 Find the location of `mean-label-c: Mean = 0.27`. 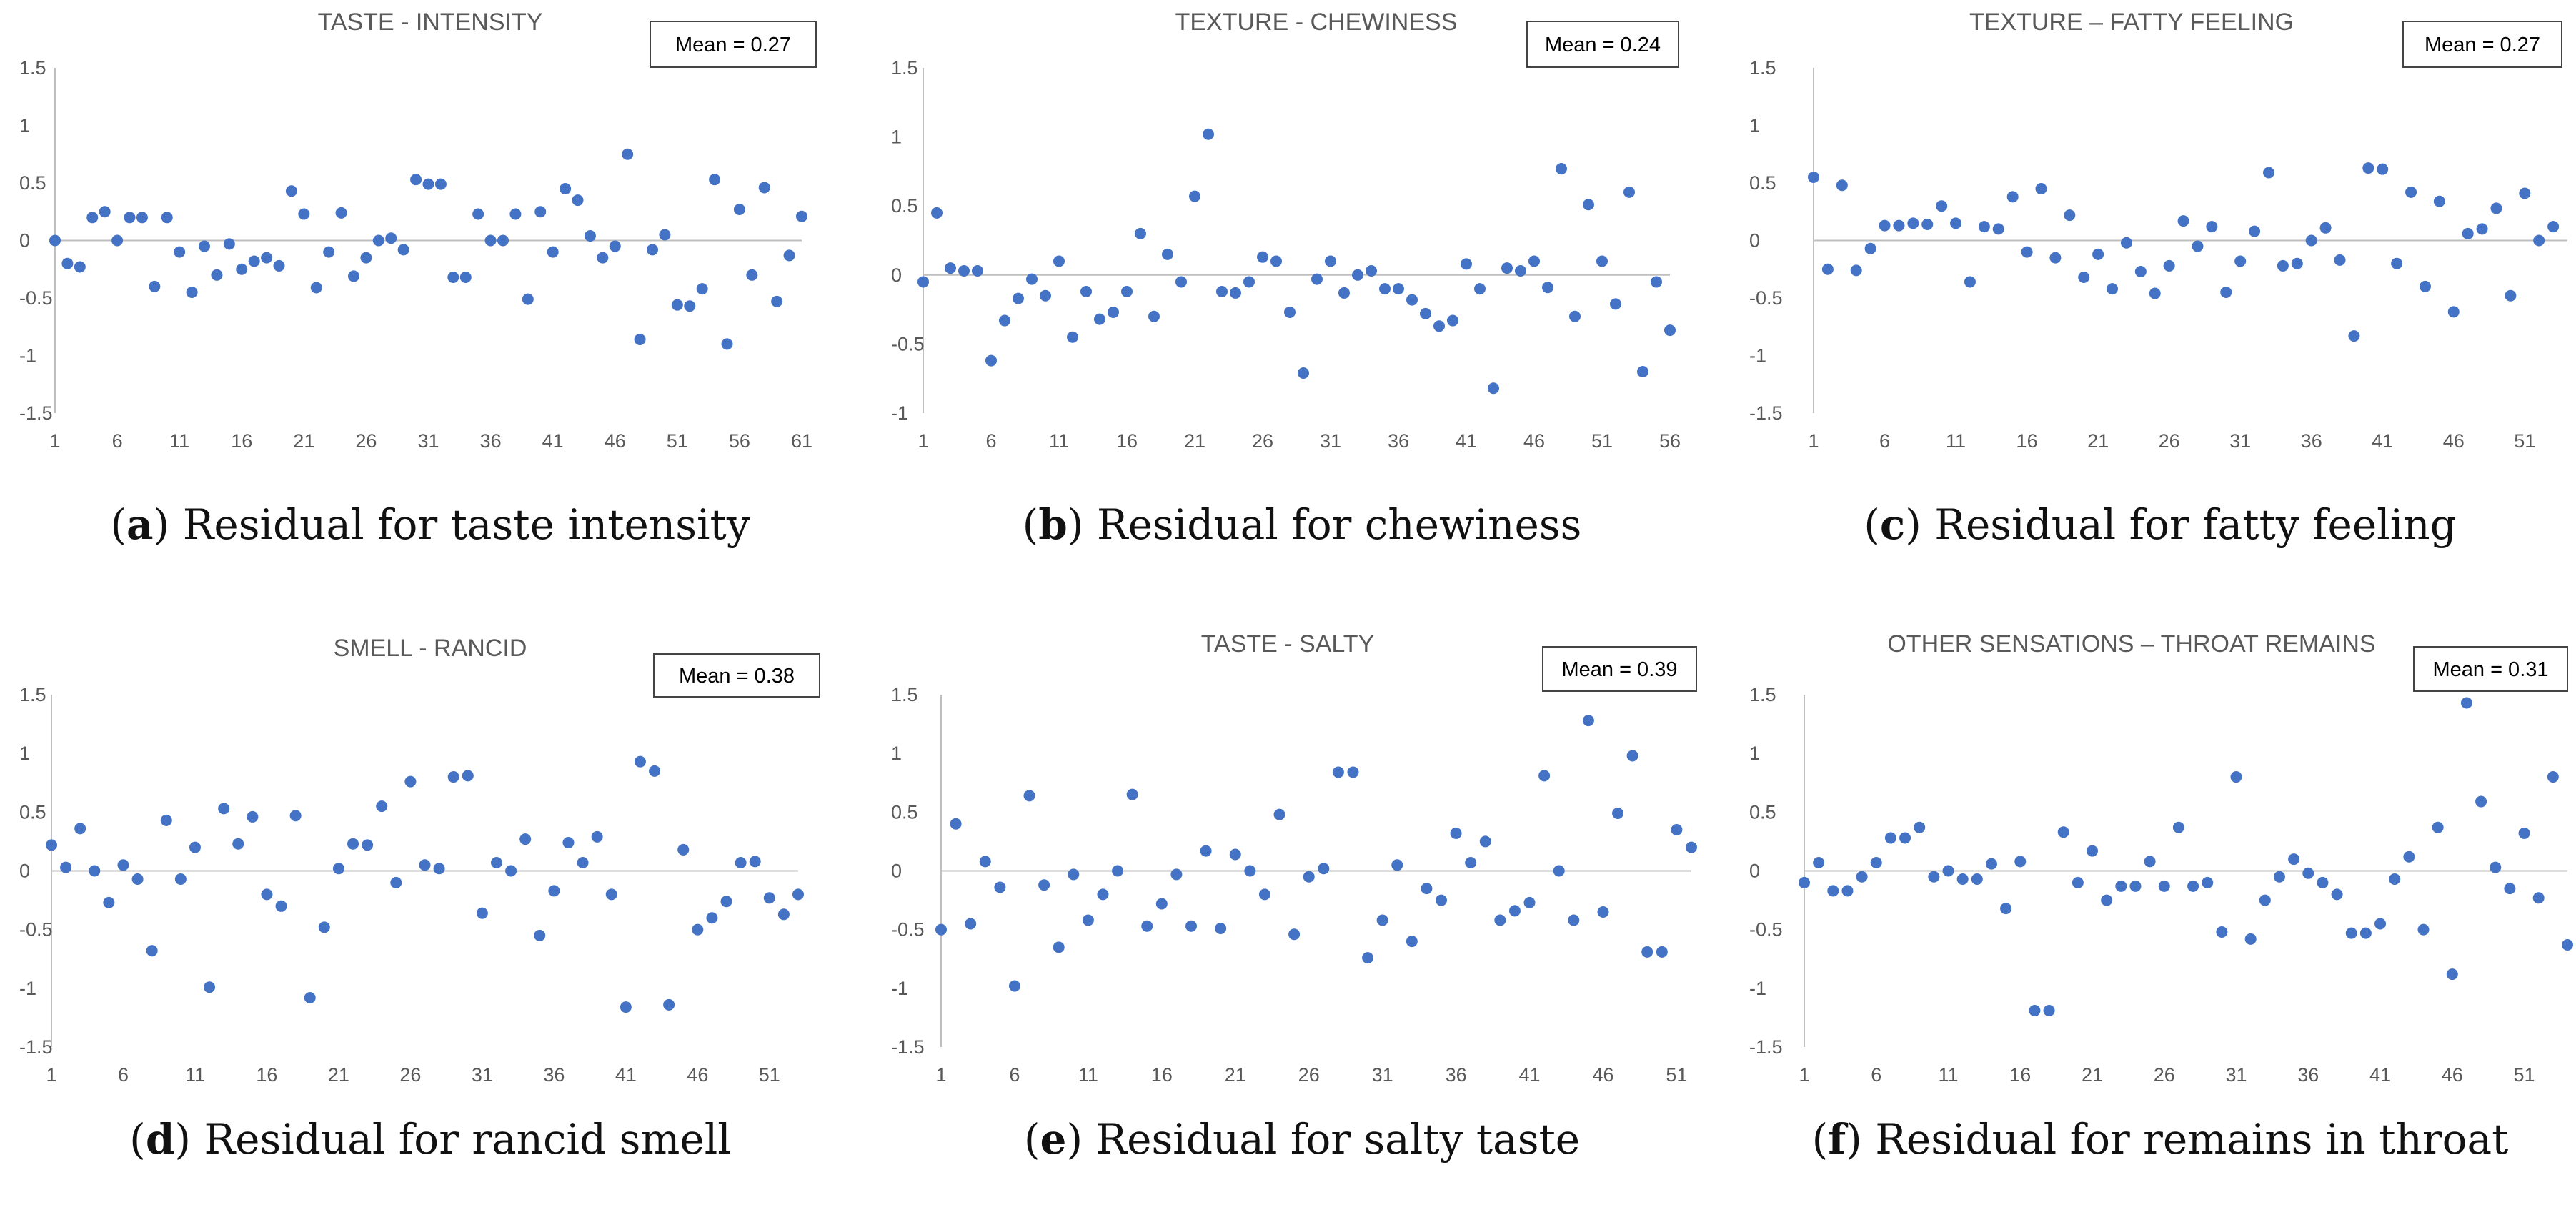

mean-label-c: Mean = 0.27 is located at coordinates (2482, 45).